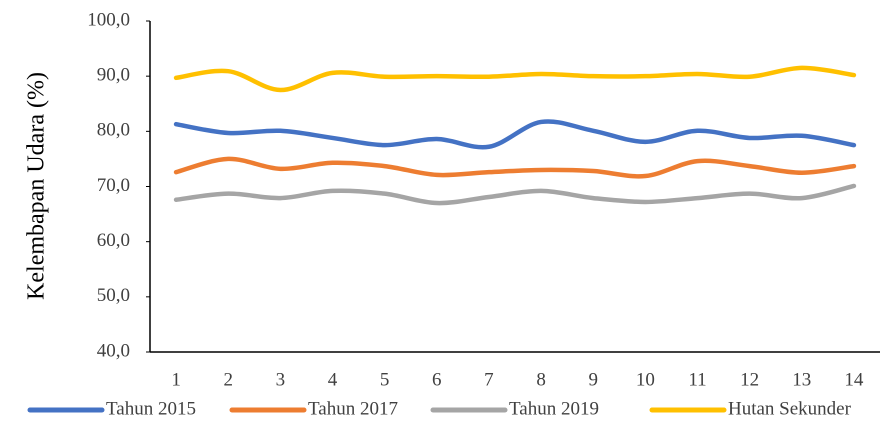 This screenshot has height=421, width=881. I want to click on legend-label: Tahun 2015, so click(151, 408).